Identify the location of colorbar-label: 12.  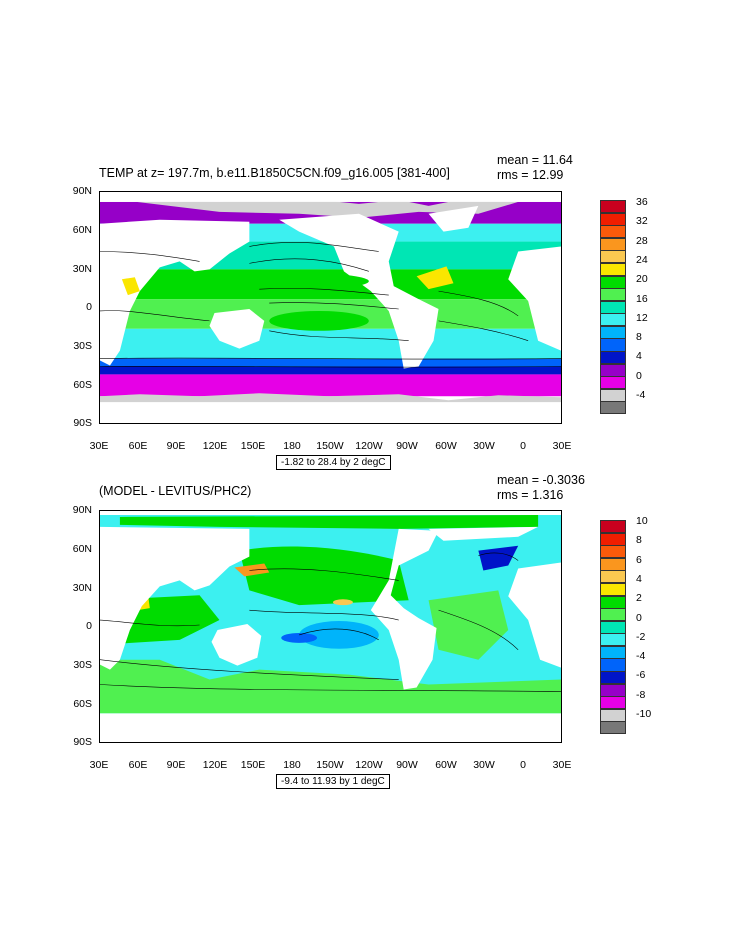
(642, 317).